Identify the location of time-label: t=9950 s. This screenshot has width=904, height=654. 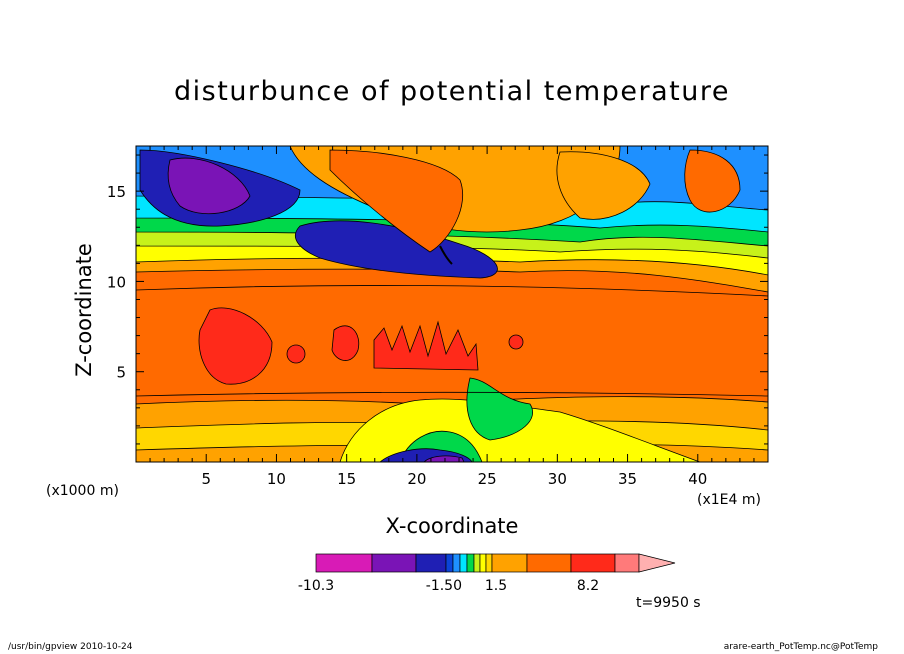
(668, 603).